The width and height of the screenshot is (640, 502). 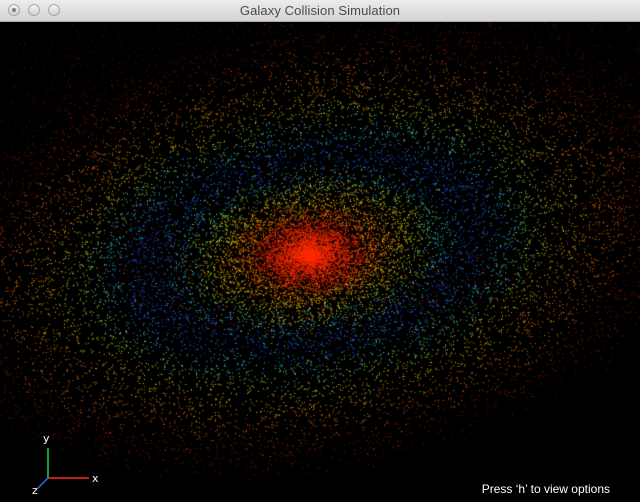 I want to click on axes-gizmo: y x z, so click(x=65, y=464).